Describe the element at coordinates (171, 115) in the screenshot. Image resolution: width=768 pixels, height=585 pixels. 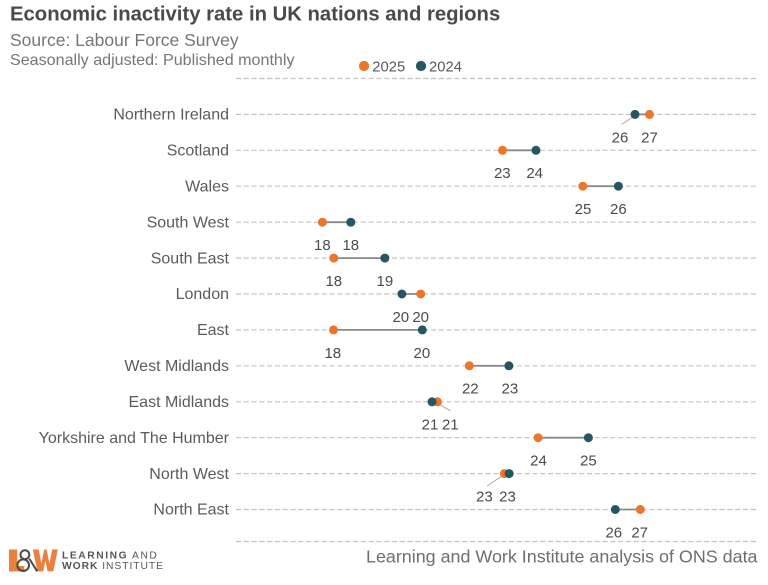
I see `svg-text: Northern Ireland` at that location.